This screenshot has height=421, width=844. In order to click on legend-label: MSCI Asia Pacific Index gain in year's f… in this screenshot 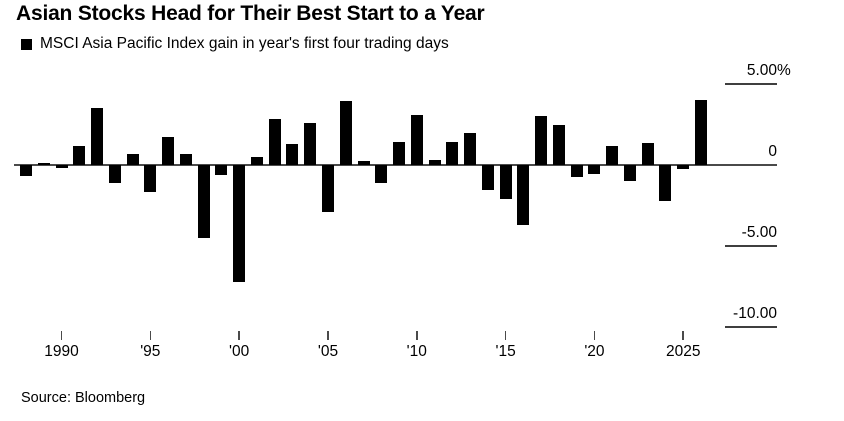, I will do `click(244, 43)`.